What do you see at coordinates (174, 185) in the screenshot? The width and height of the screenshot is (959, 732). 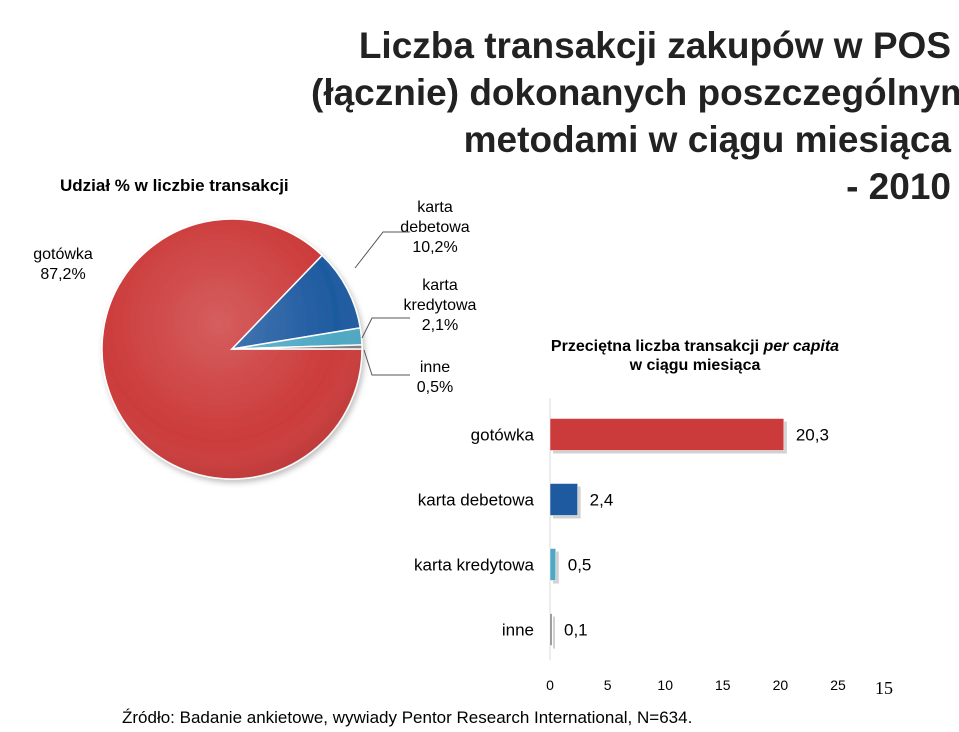 I see `pie-title: Udział % w liczbie transakcji` at bounding box center [174, 185].